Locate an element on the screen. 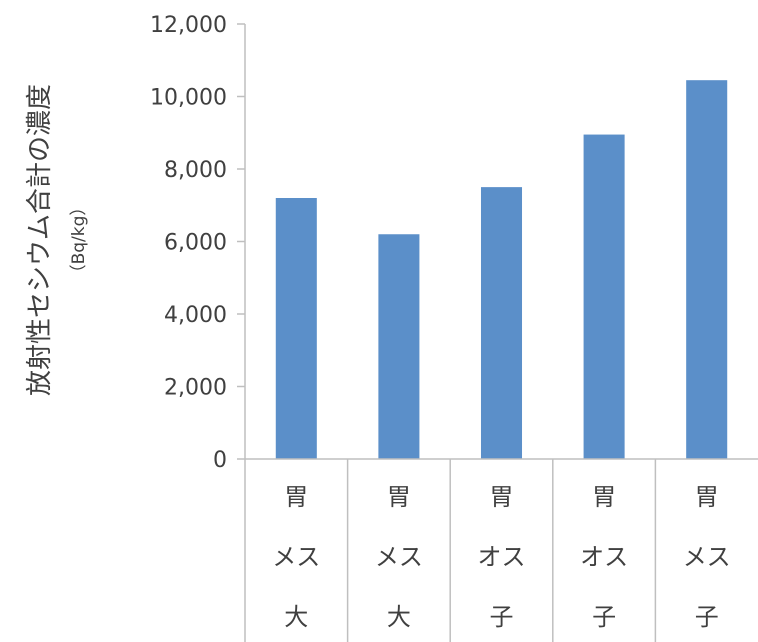  y-tick-label: 0 is located at coordinates (220, 460).